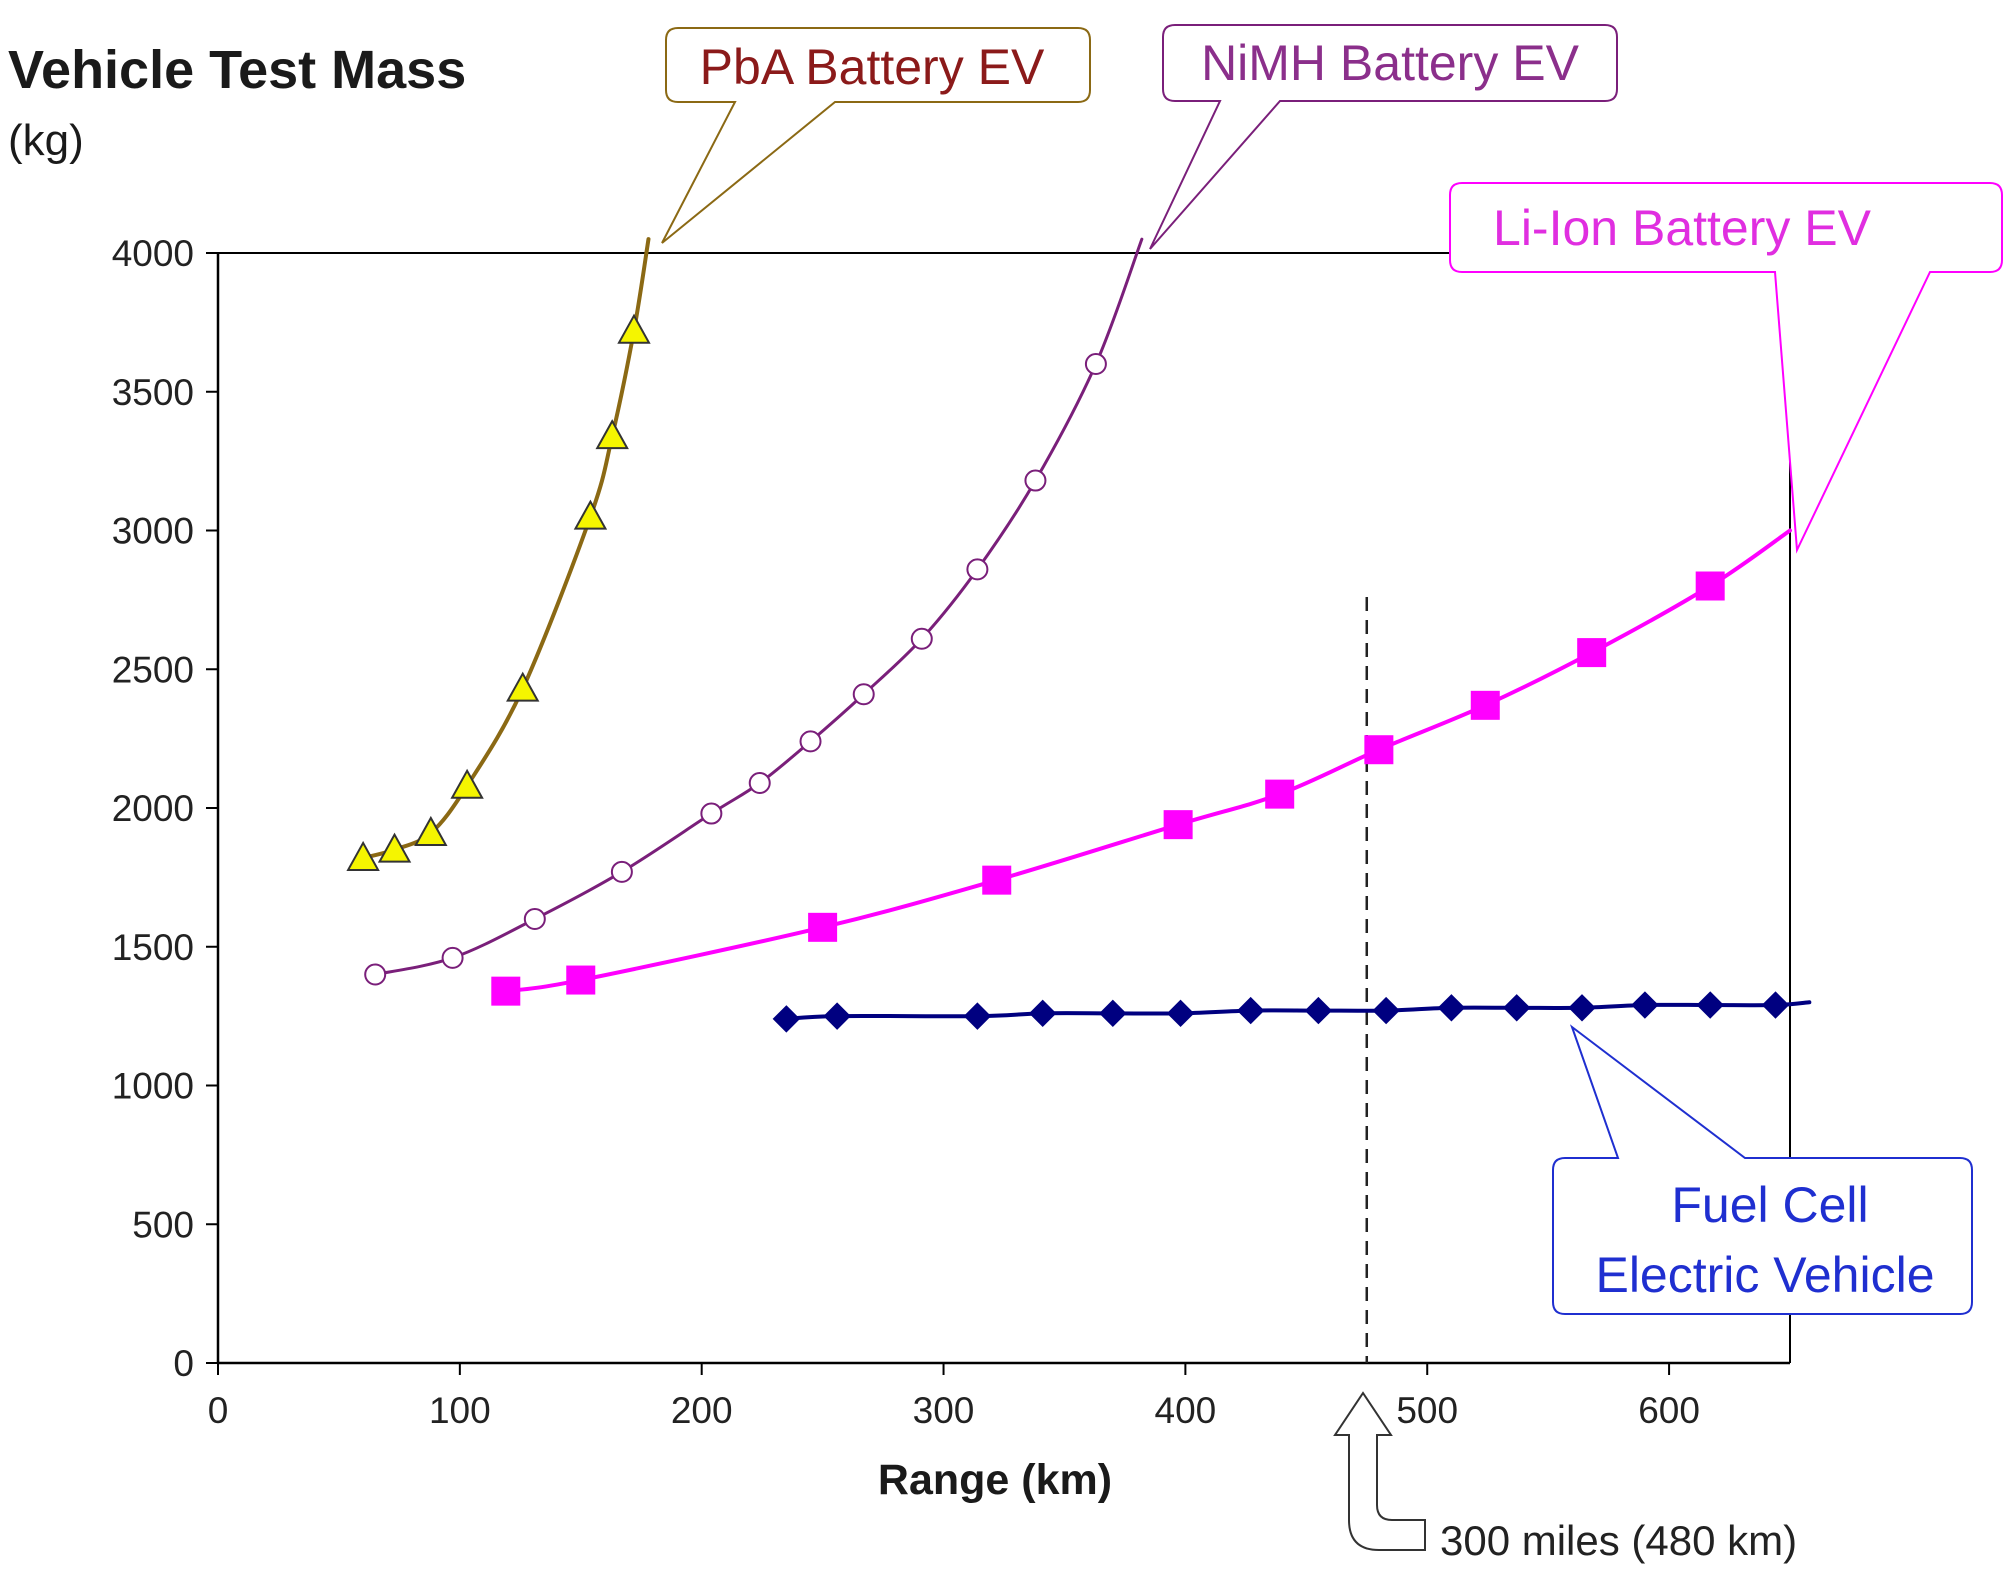 This screenshot has height=1591, width=2014. Describe the element at coordinates (153, 392) in the screenshot. I see `y-tick-label: 3500` at that location.